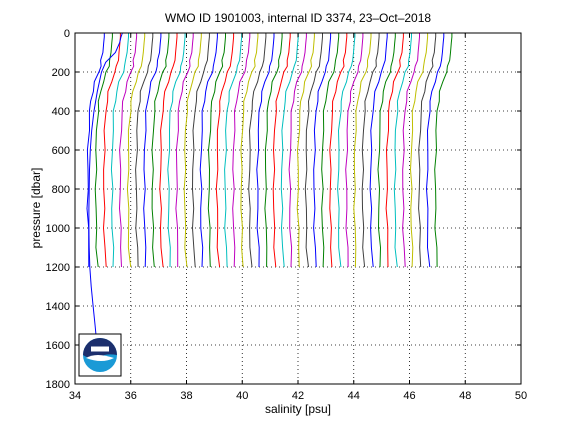 This screenshot has height=432, width=576. What do you see at coordinates (465, 396) in the screenshot?
I see `x-tick-label: 48` at bounding box center [465, 396].